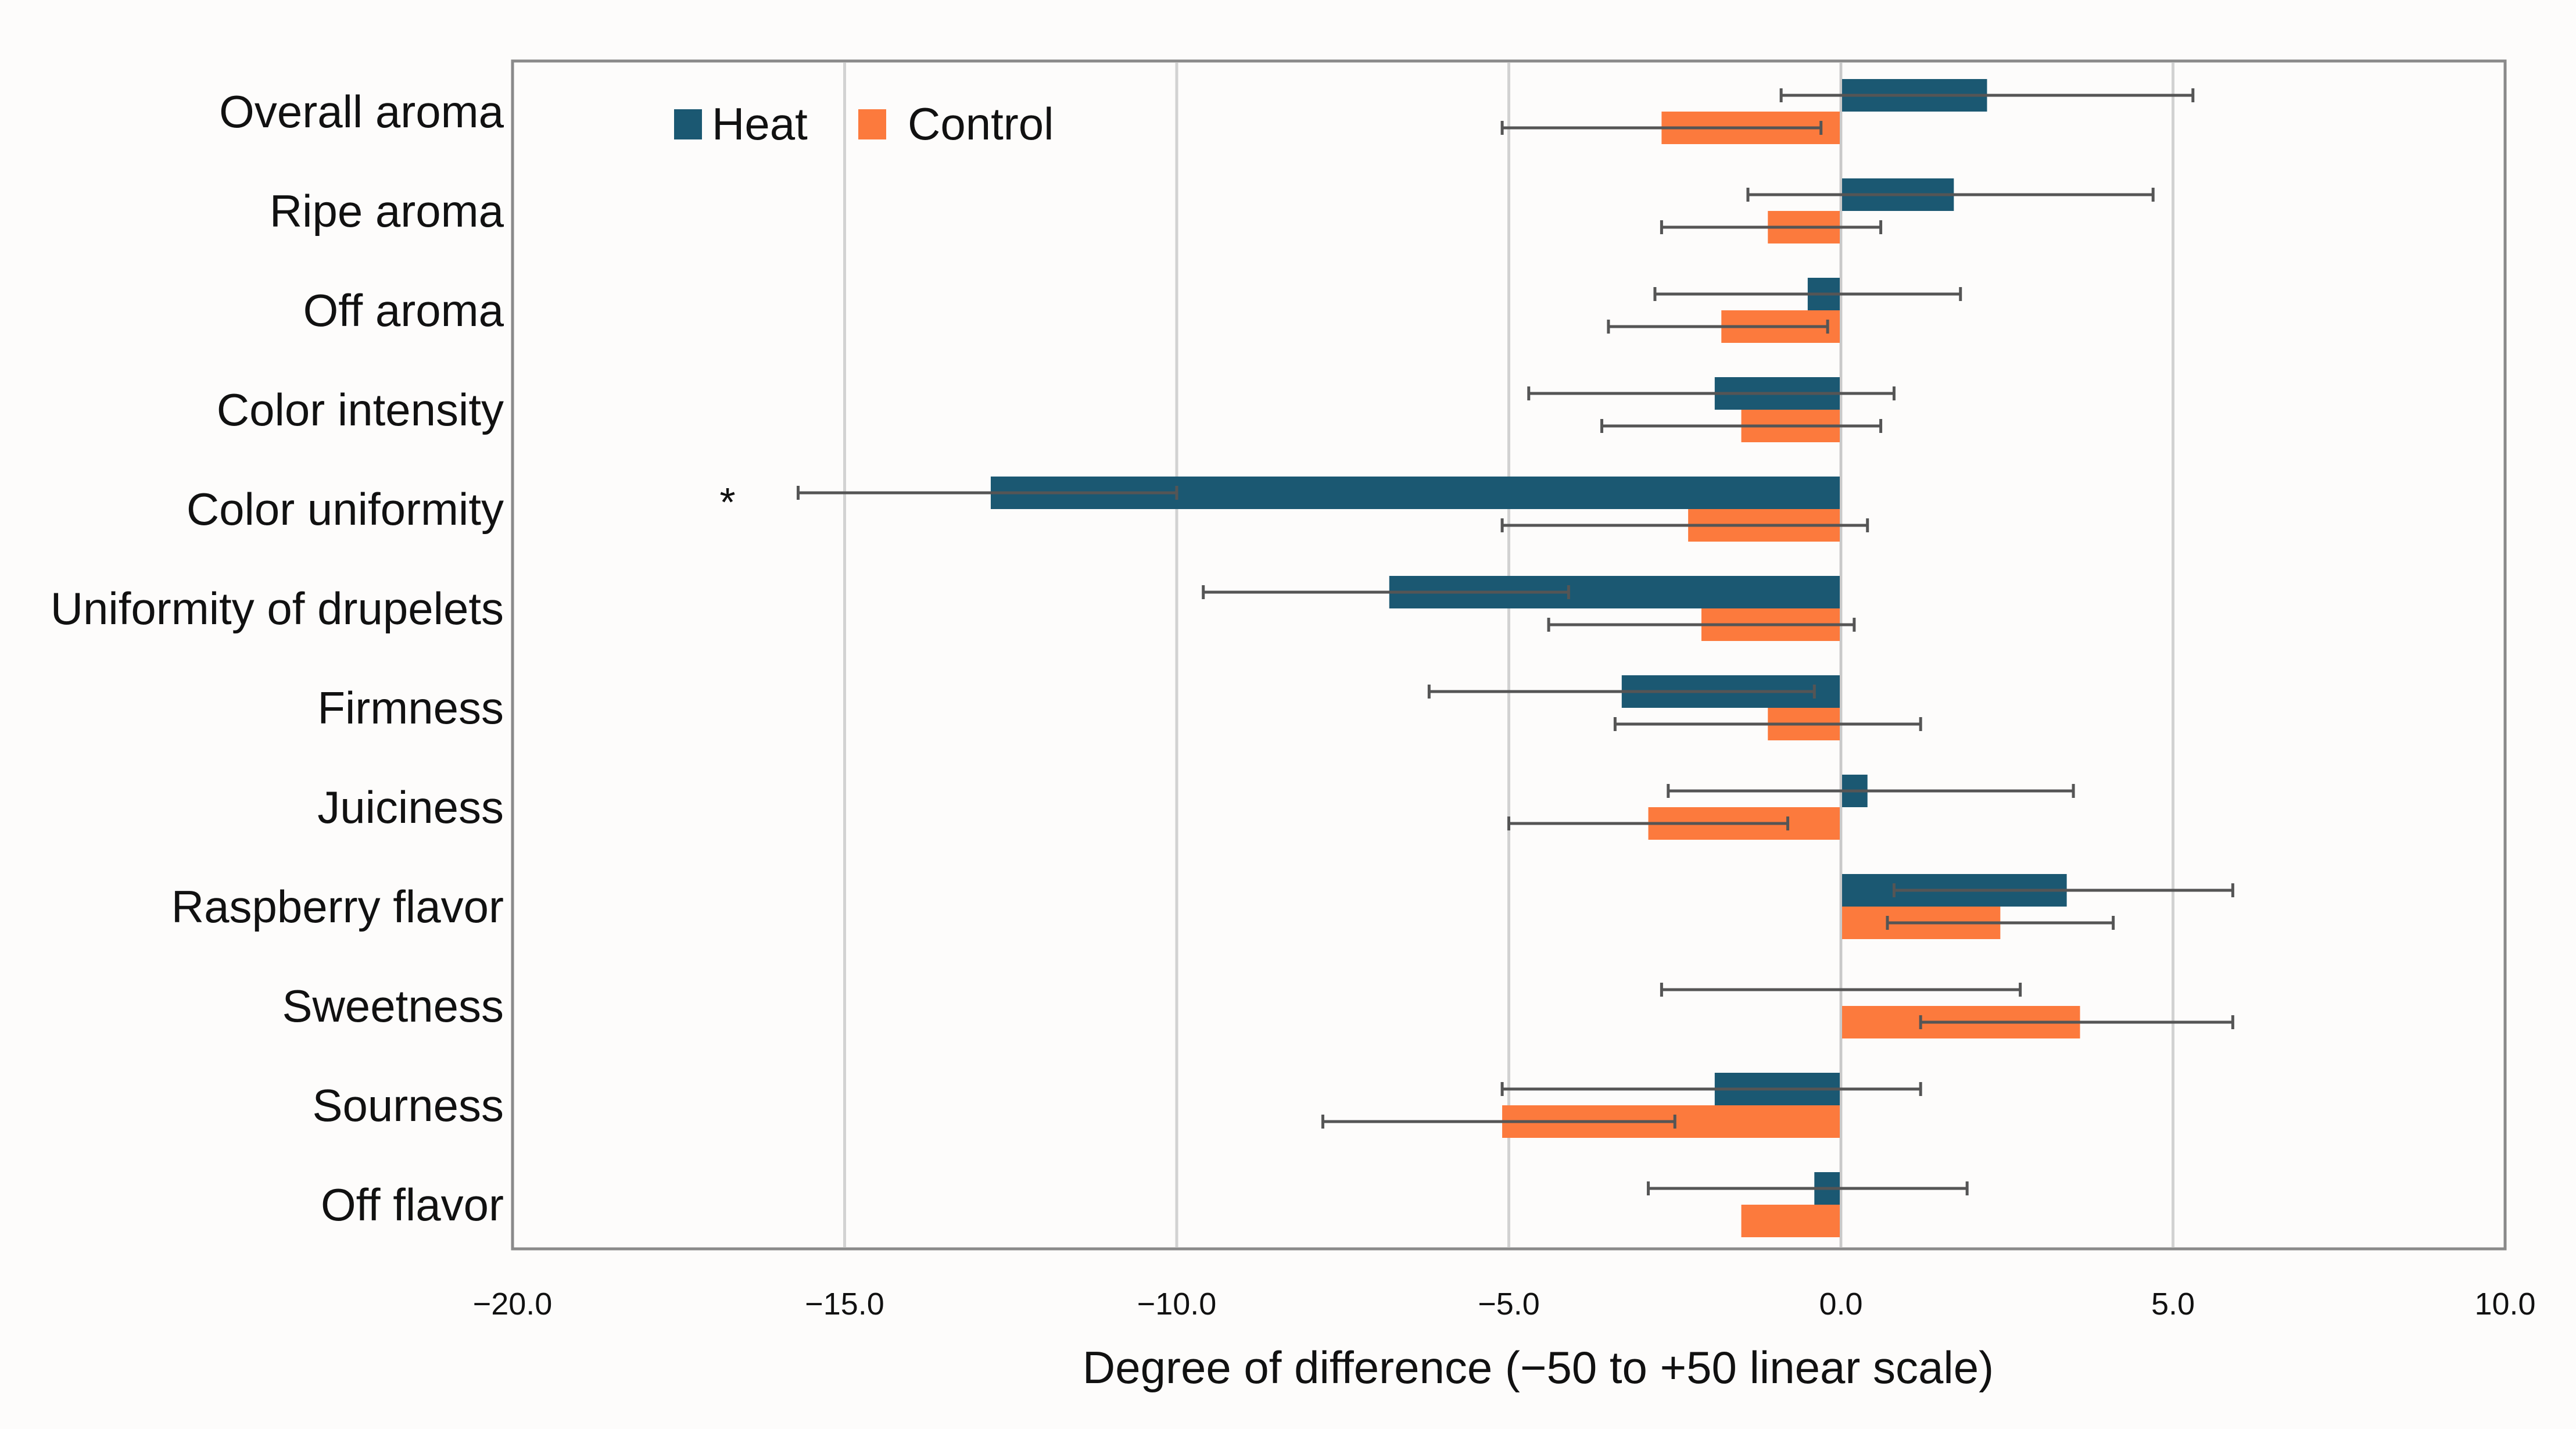 Image resolution: width=2576 pixels, height=1429 pixels. I want to click on x-tick-label: −5.0, so click(1509, 1304).